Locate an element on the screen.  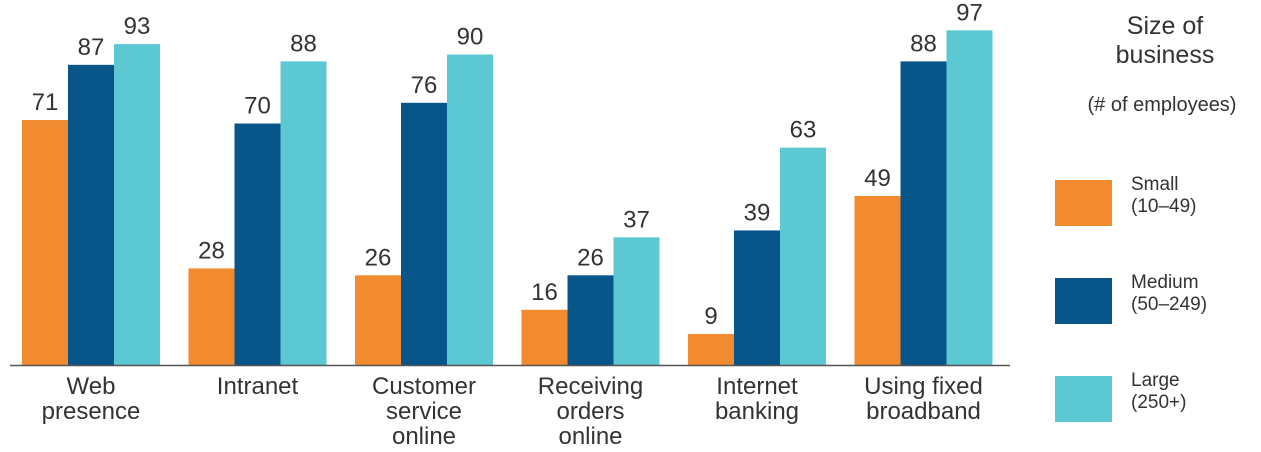
value-label-large-2: 90 is located at coordinates (470, 37).